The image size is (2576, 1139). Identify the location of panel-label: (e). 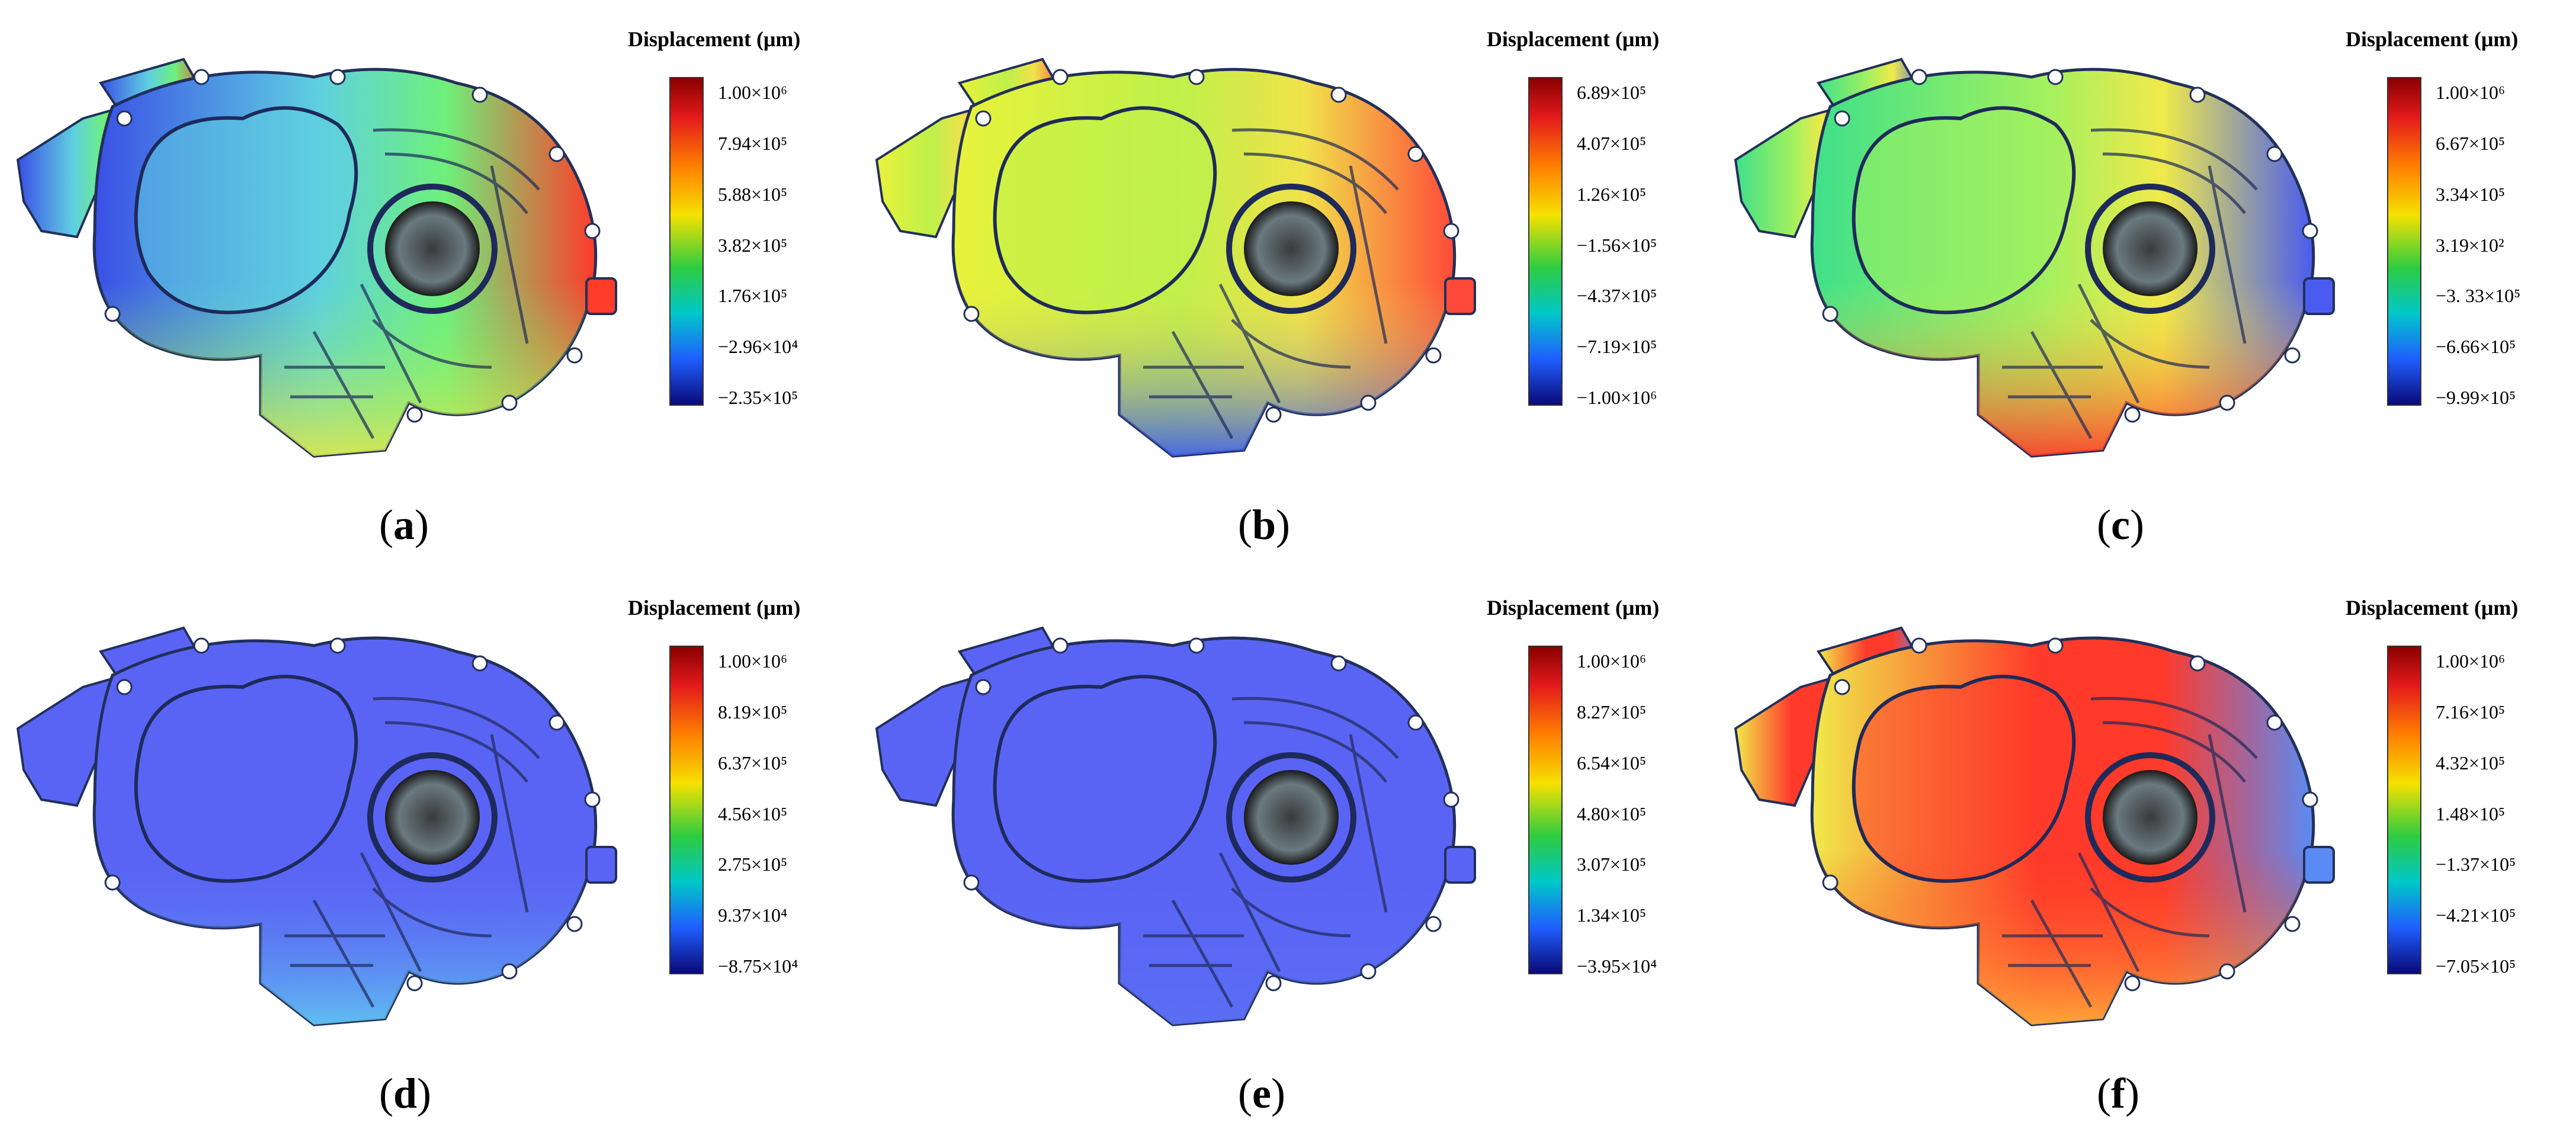
(1262, 1093).